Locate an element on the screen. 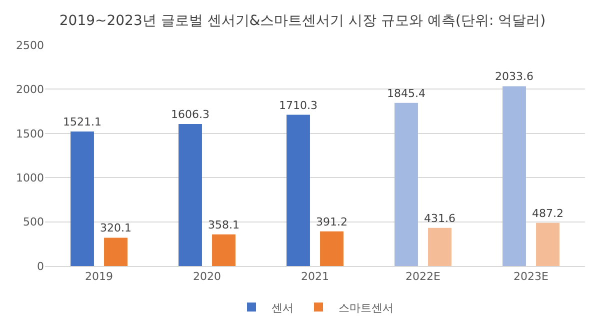  data-label: 487.2 is located at coordinates (548, 213).